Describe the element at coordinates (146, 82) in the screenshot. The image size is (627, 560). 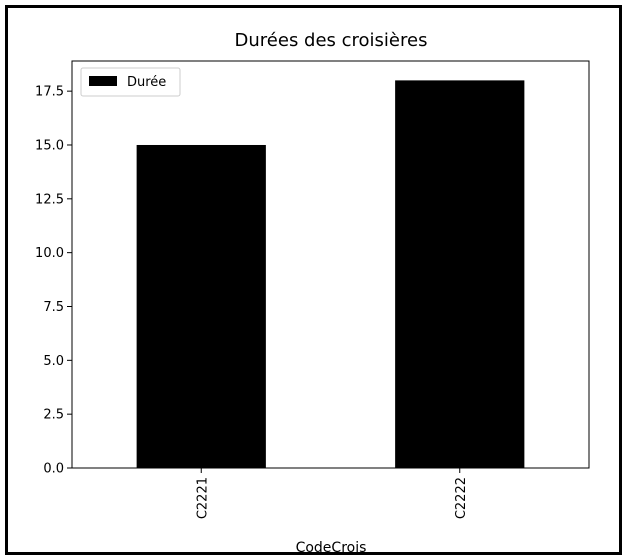
I see `legend-label: Durée` at that location.